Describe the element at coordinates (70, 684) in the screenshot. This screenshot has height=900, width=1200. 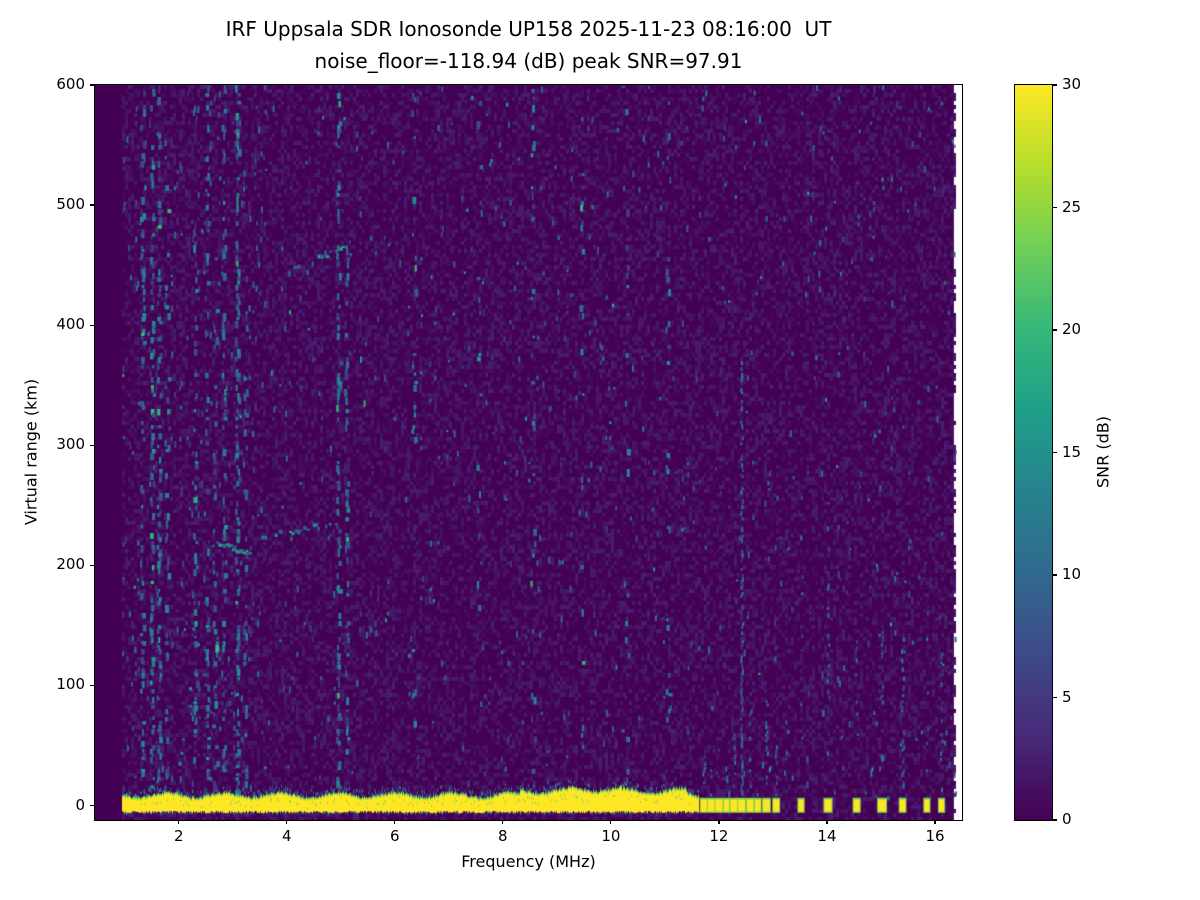
I see `y-tick-label: 100` at that location.